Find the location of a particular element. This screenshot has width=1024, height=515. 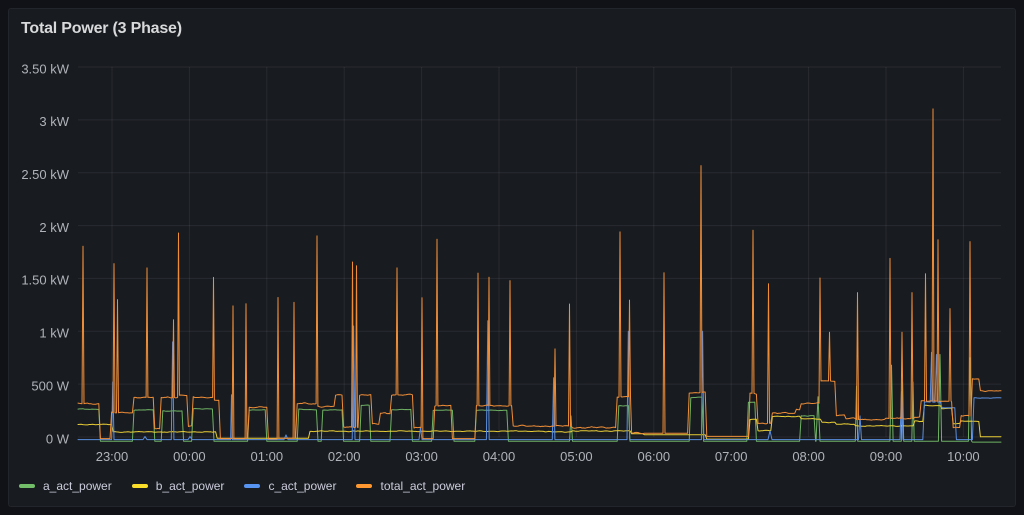

svg-text: 1.50 kW is located at coordinates (45, 280).